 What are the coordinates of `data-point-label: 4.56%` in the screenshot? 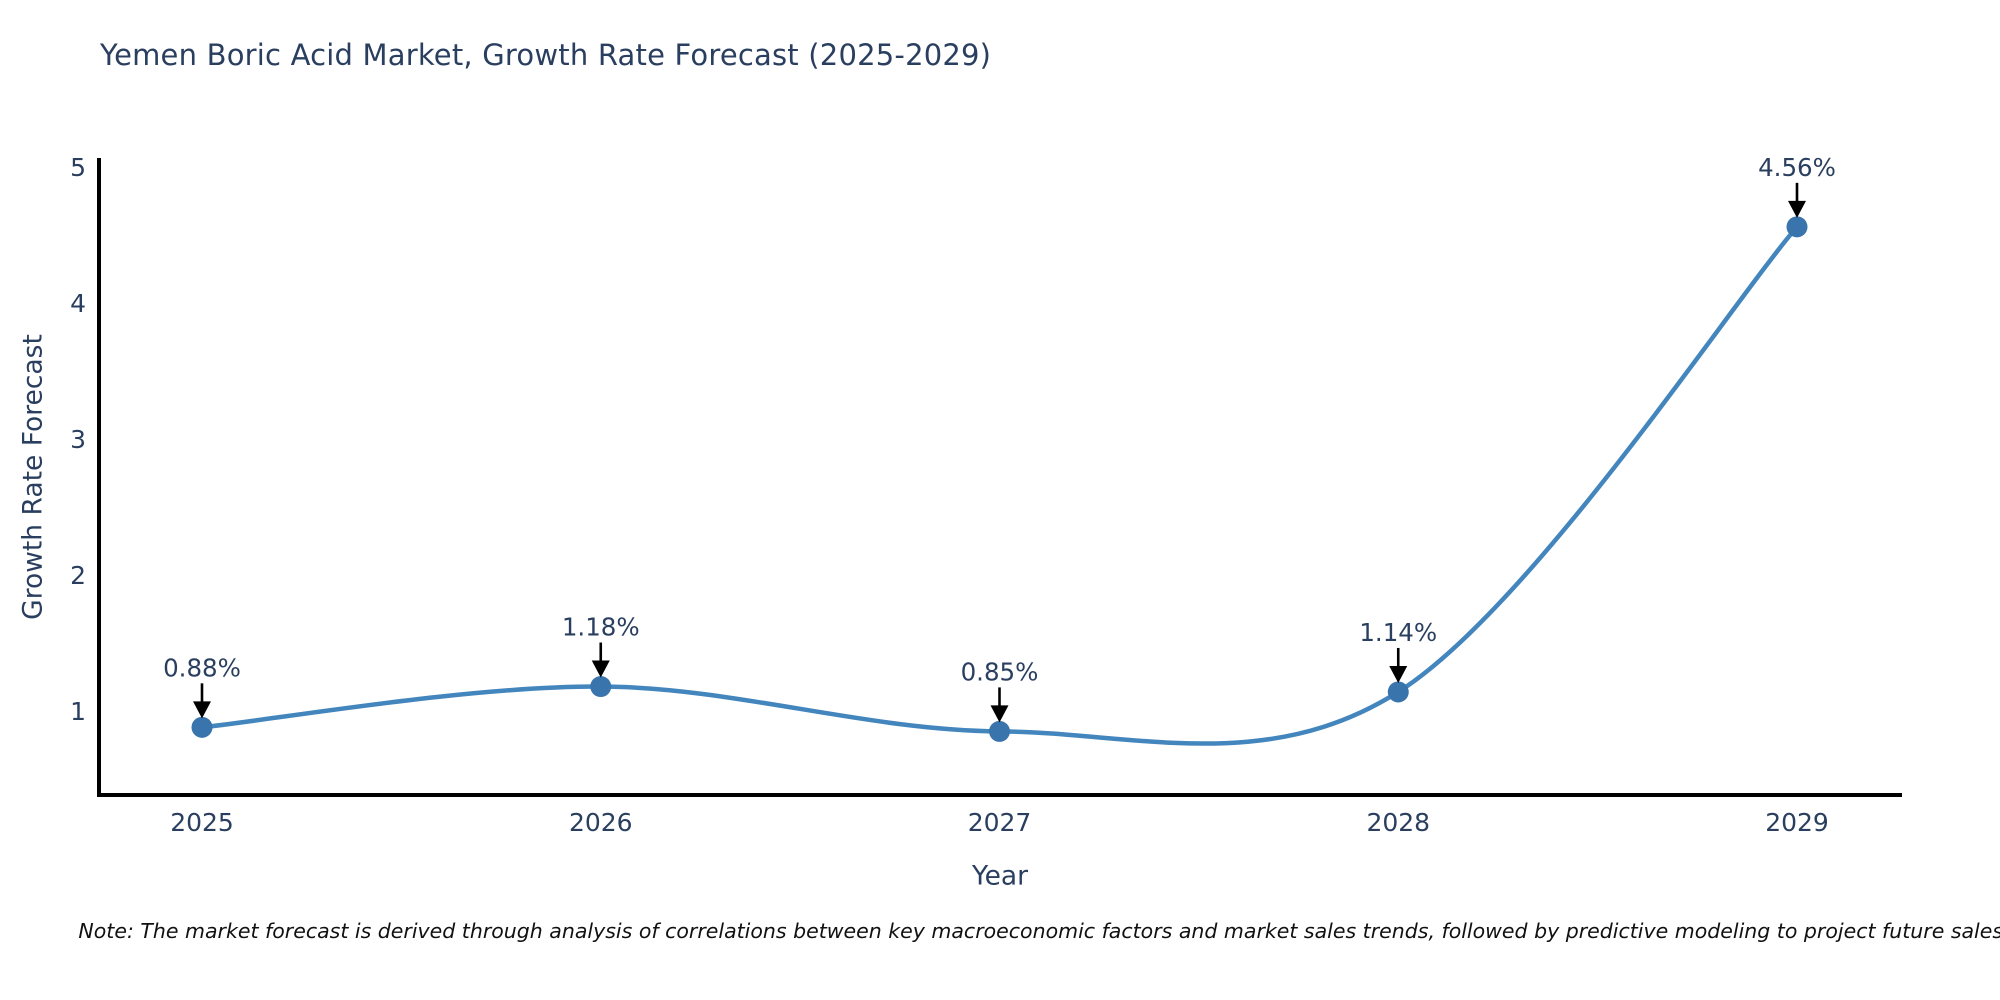 It's located at (1797, 167).